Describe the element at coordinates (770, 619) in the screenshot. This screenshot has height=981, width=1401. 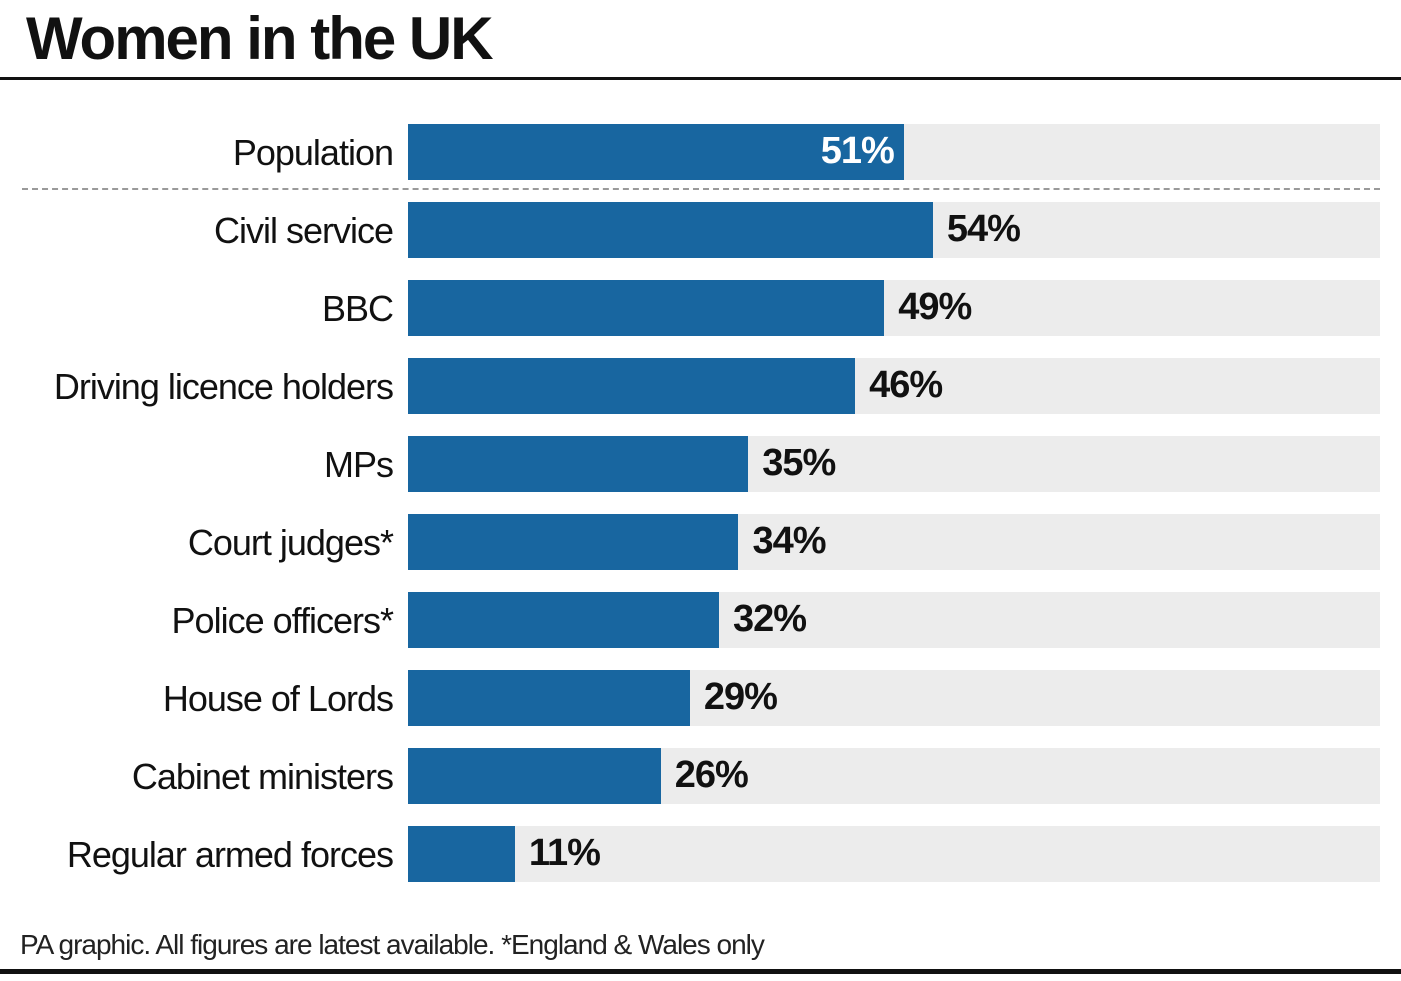
I see `value-label: 32%` at that location.